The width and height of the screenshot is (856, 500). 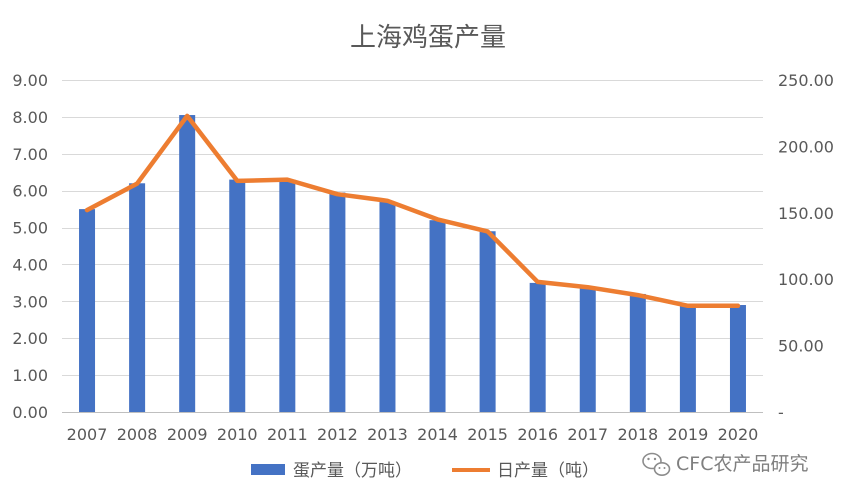 I want to click on x-axis-tick-label: 2012, so click(x=337, y=434).